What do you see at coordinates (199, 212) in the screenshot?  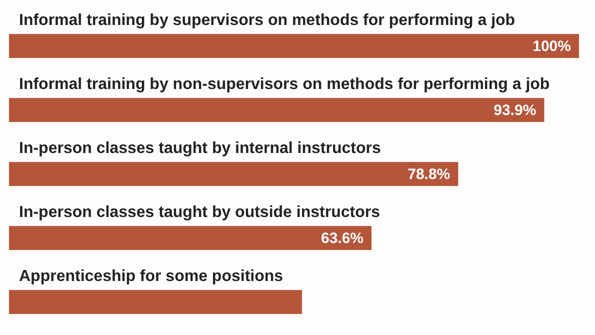 I see `y-tick-label: In-person classes taught by outside instructors` at bounding box center [199, 212].